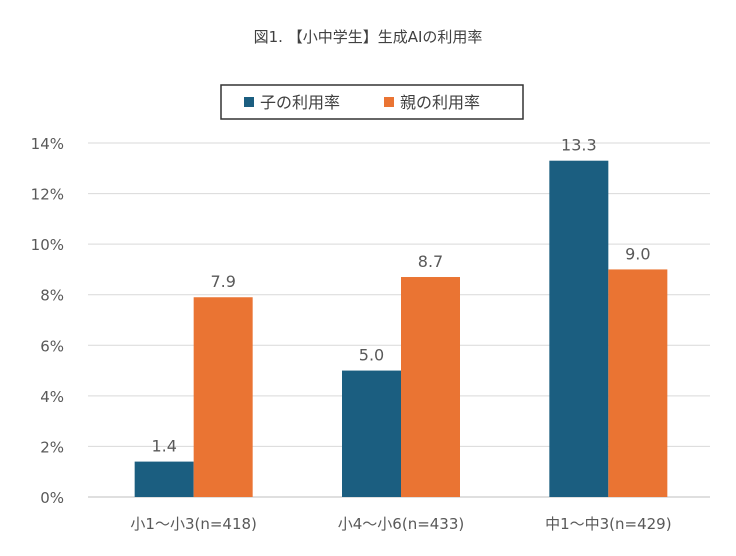 This screenshot has width=736, height=556. I want to click on y-tick-label: 4%, so click(52, 397).